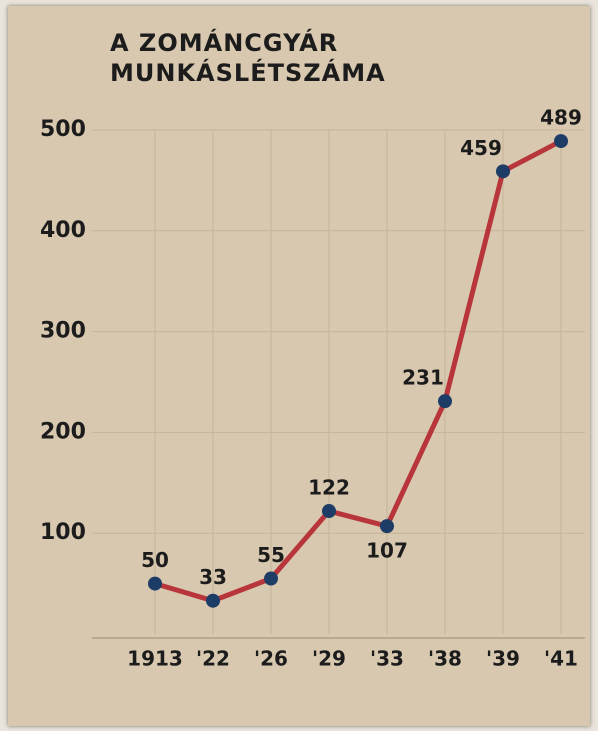  Describe the element at coordinates (329, 659) in the screenshot. I see `x-tick-label: '29` at that location.